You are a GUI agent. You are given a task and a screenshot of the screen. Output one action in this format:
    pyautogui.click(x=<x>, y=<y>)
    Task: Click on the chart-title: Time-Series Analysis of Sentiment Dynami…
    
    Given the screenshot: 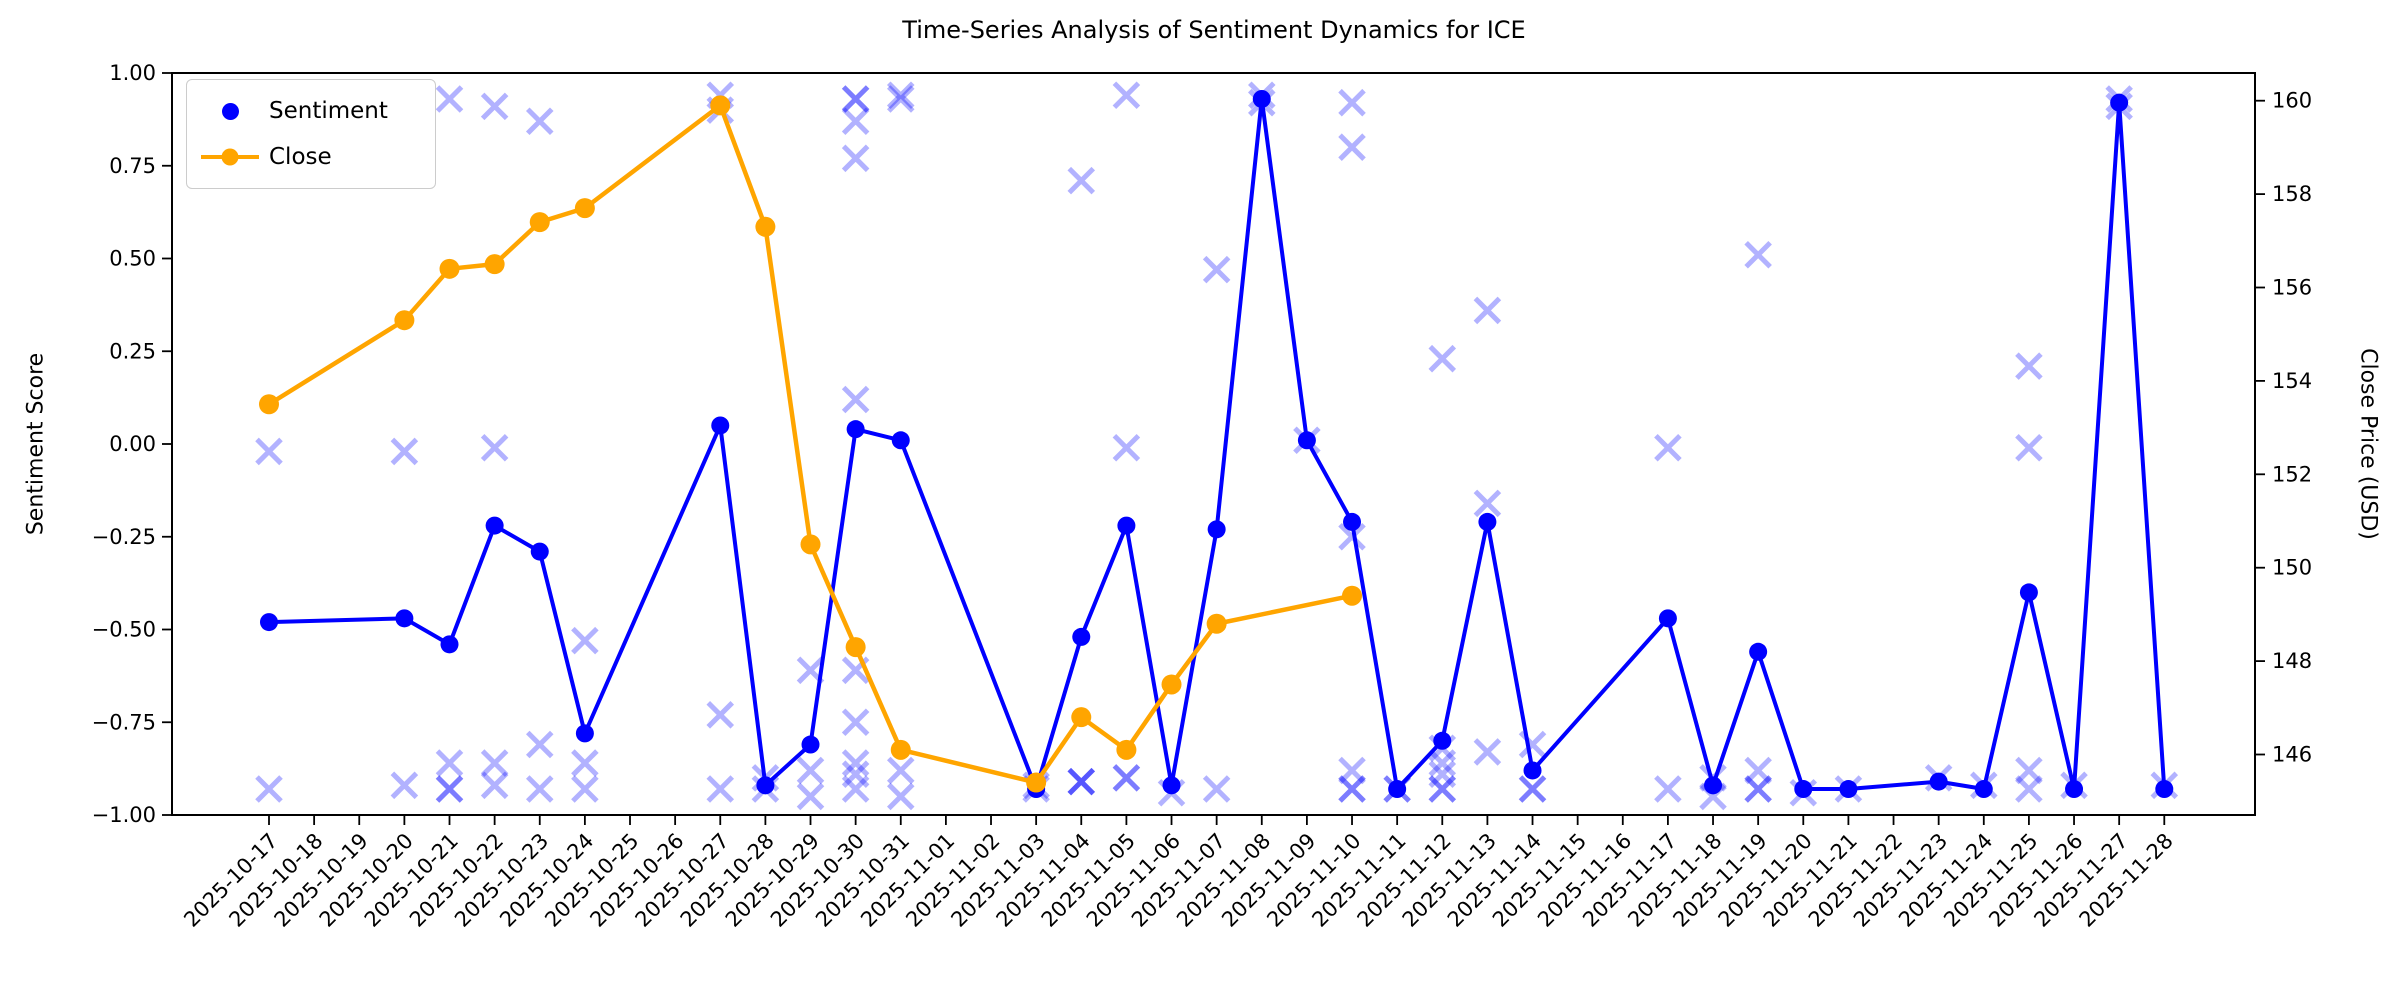 What is the action you would take?
    pyautogui.click(x=1214, y=30)
    